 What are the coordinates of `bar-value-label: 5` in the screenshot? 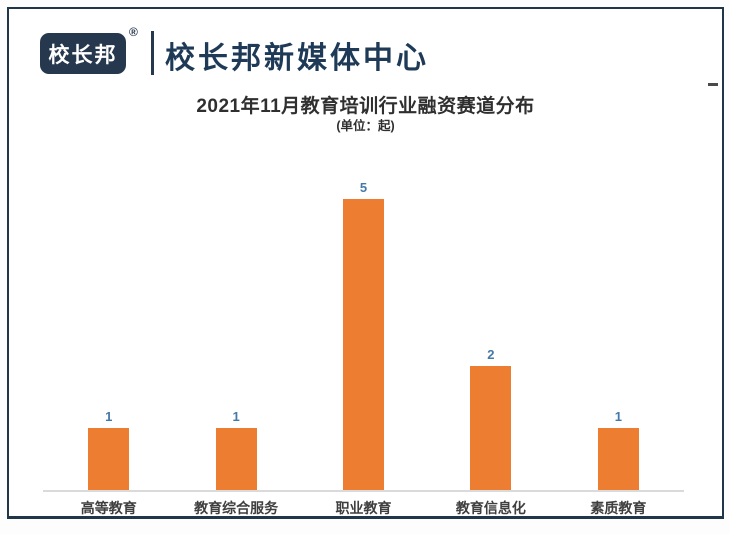 It's located at (363, 187).